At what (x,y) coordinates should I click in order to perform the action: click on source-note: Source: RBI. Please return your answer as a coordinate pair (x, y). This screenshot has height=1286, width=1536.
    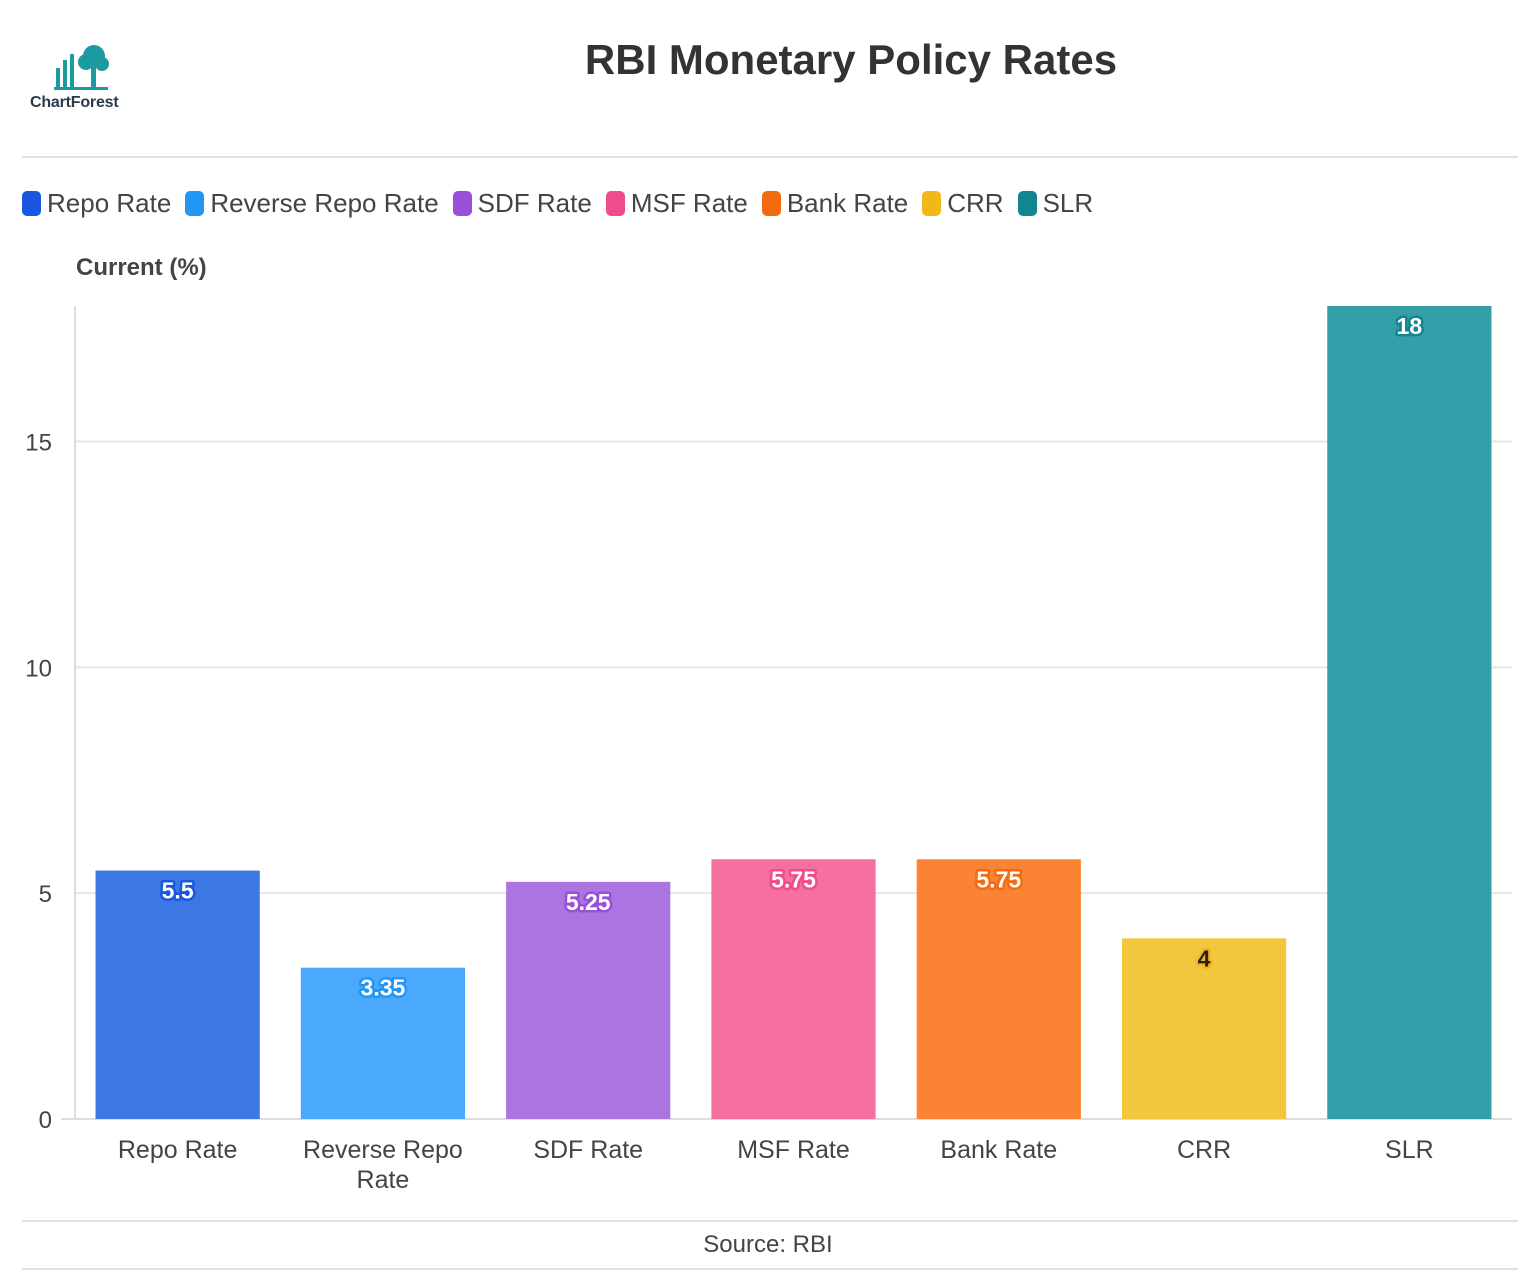
    Looking at the image, I should click on (768, 1244).